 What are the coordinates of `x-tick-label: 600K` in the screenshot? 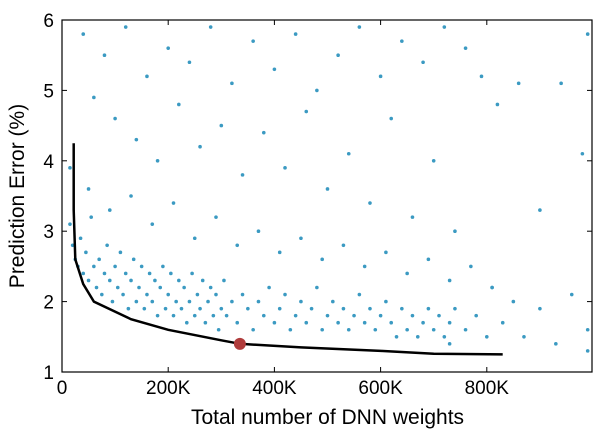 It's located at (380, 388).